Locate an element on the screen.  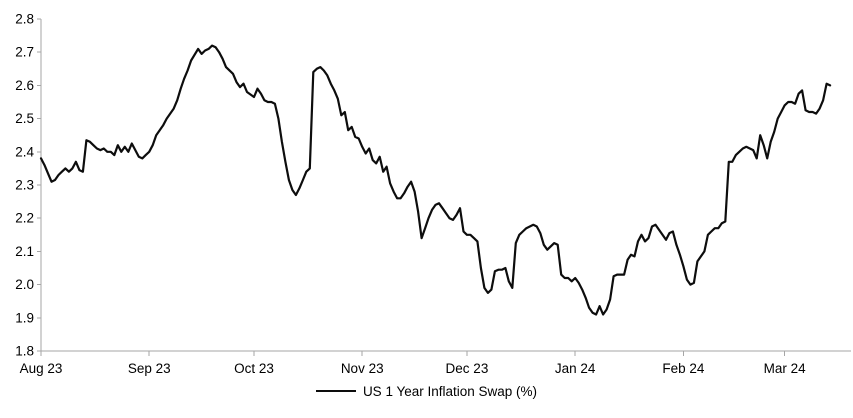
y-tick-label: 2.2 is located at coordinates (24, 218).